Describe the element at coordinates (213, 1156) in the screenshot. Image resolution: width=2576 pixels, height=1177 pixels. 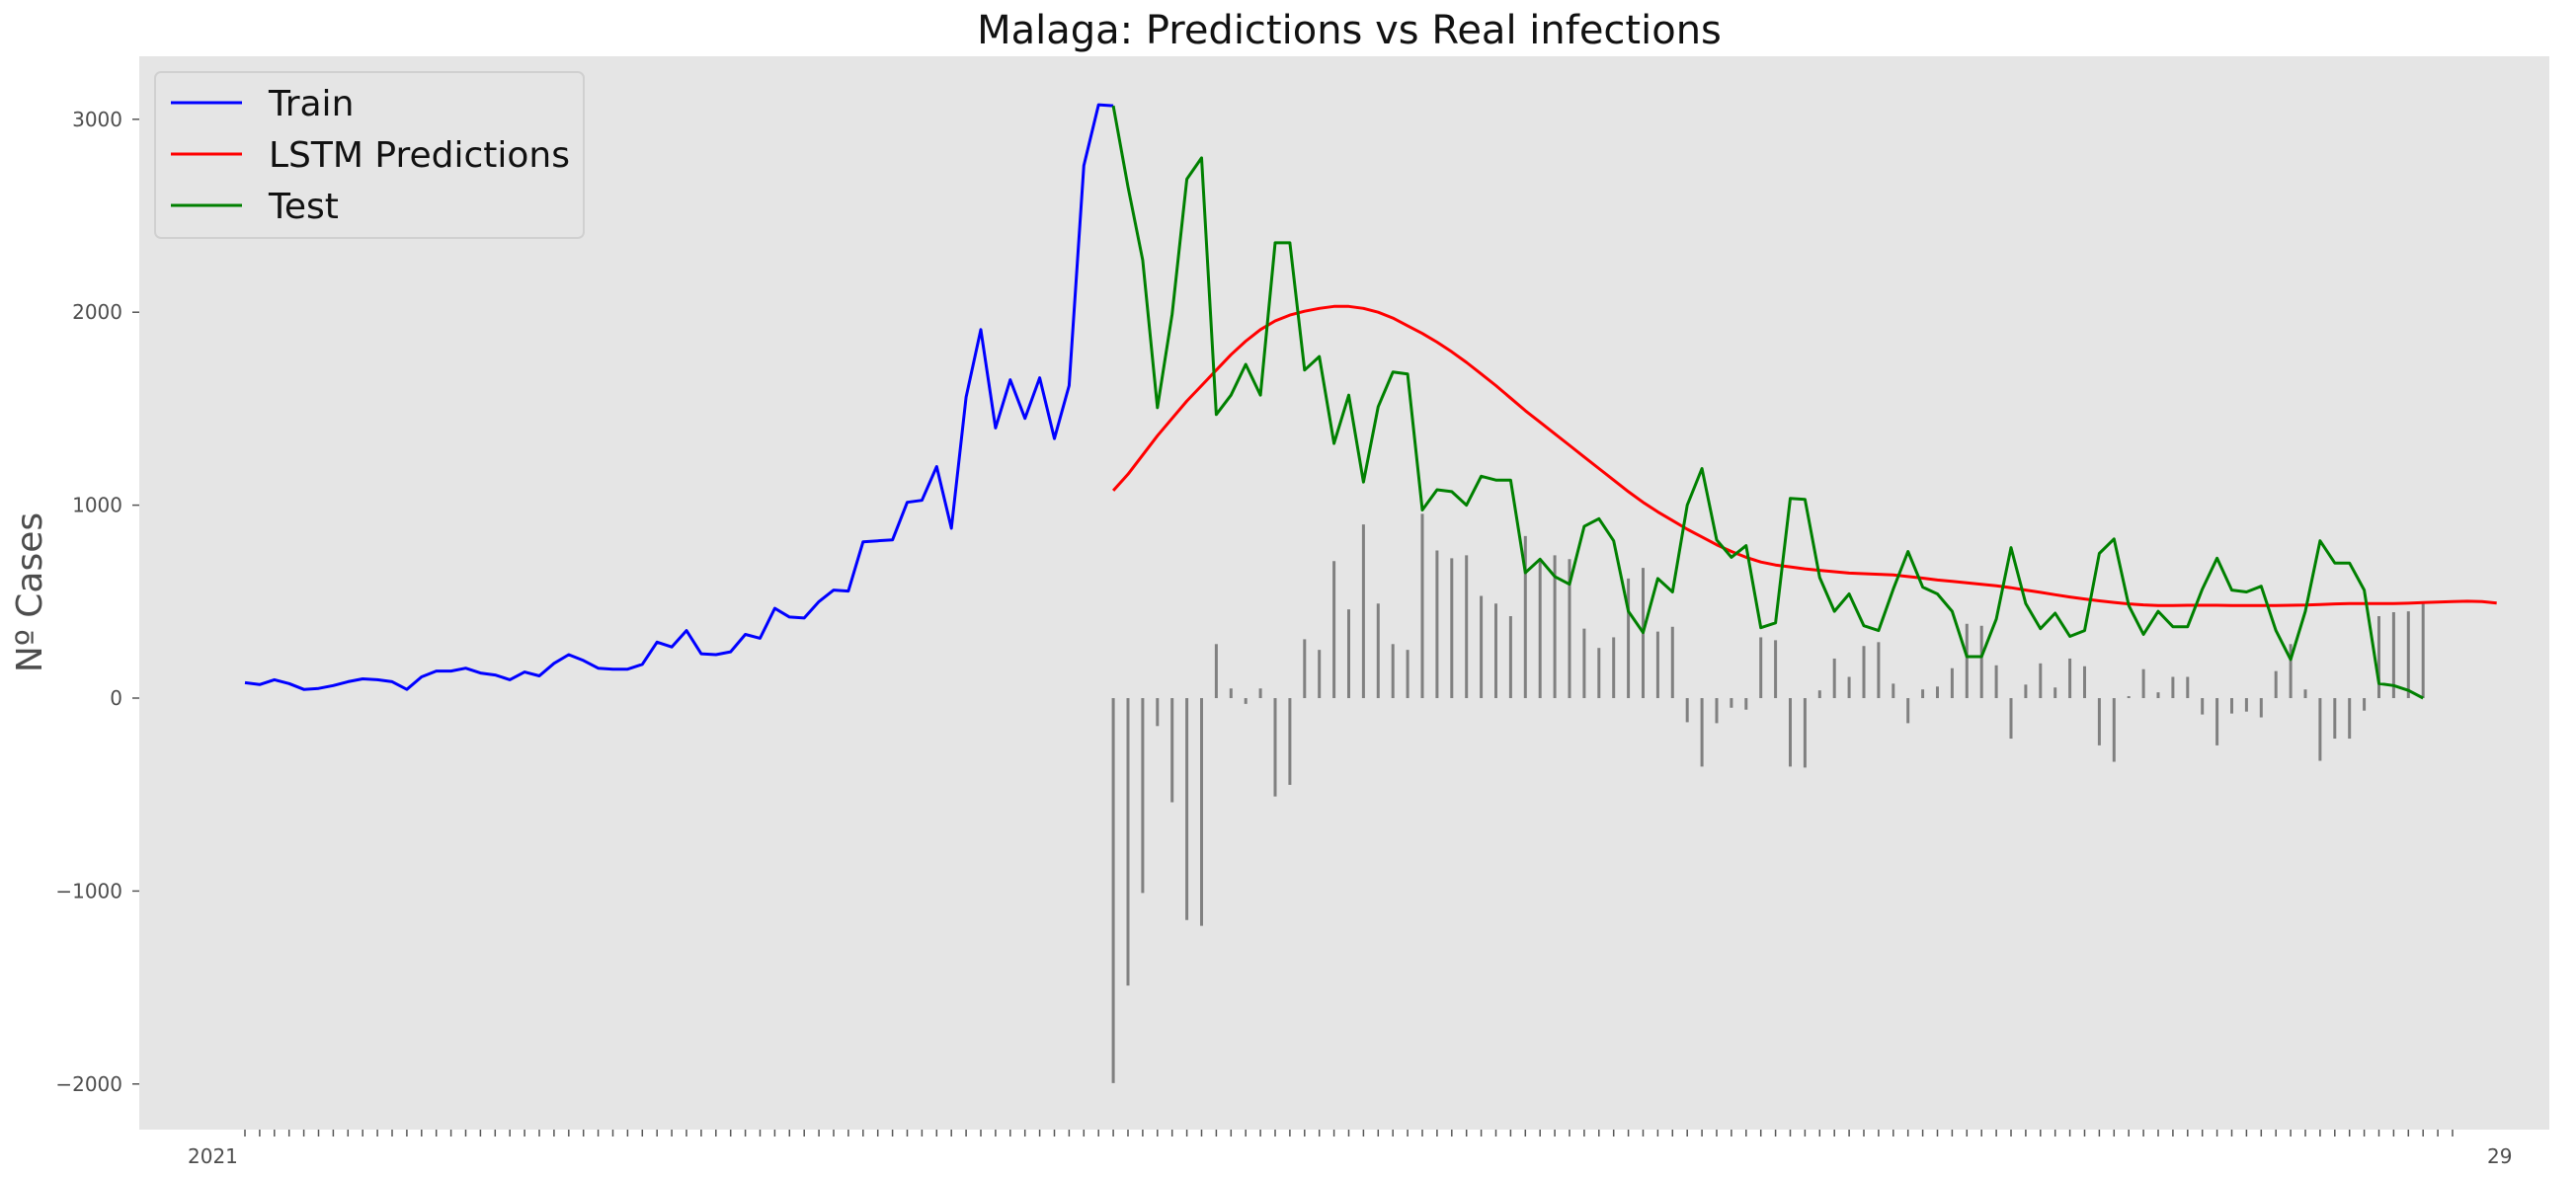
I see `x-tick-label-first: 2021` at that location.